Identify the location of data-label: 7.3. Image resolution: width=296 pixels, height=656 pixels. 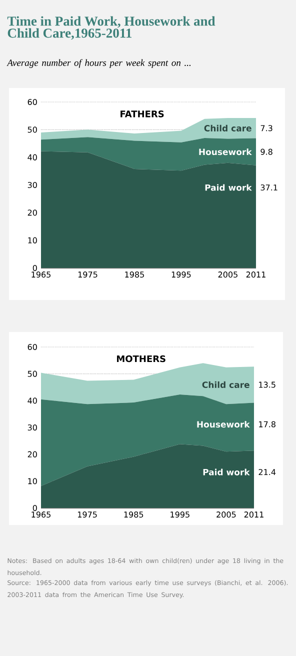
(266, 128).